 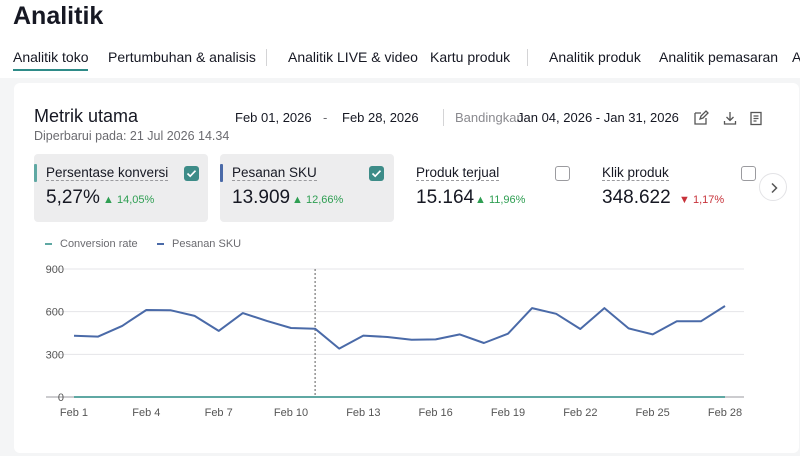 What do you see at coordinates (273, 117) in the screenshot?
I see `date-start-picker: Feb 01, 2026` at bounding box center [273, 117].